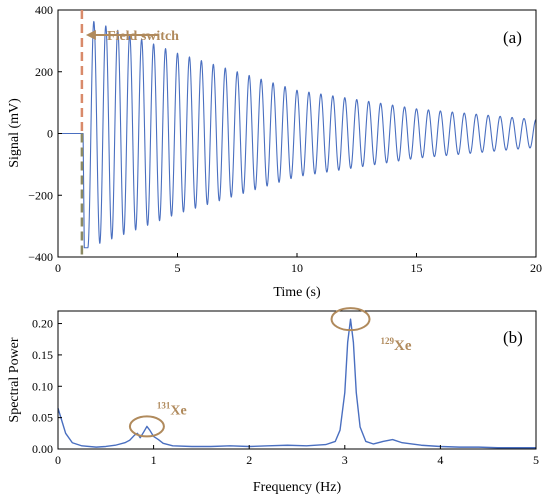 The width and height of the screenshot is (550, 499). What do you see at coordinates (388, 341) in the screenshot?
I see `peak-label-isotope: 129` at bounding box center [388, 341].